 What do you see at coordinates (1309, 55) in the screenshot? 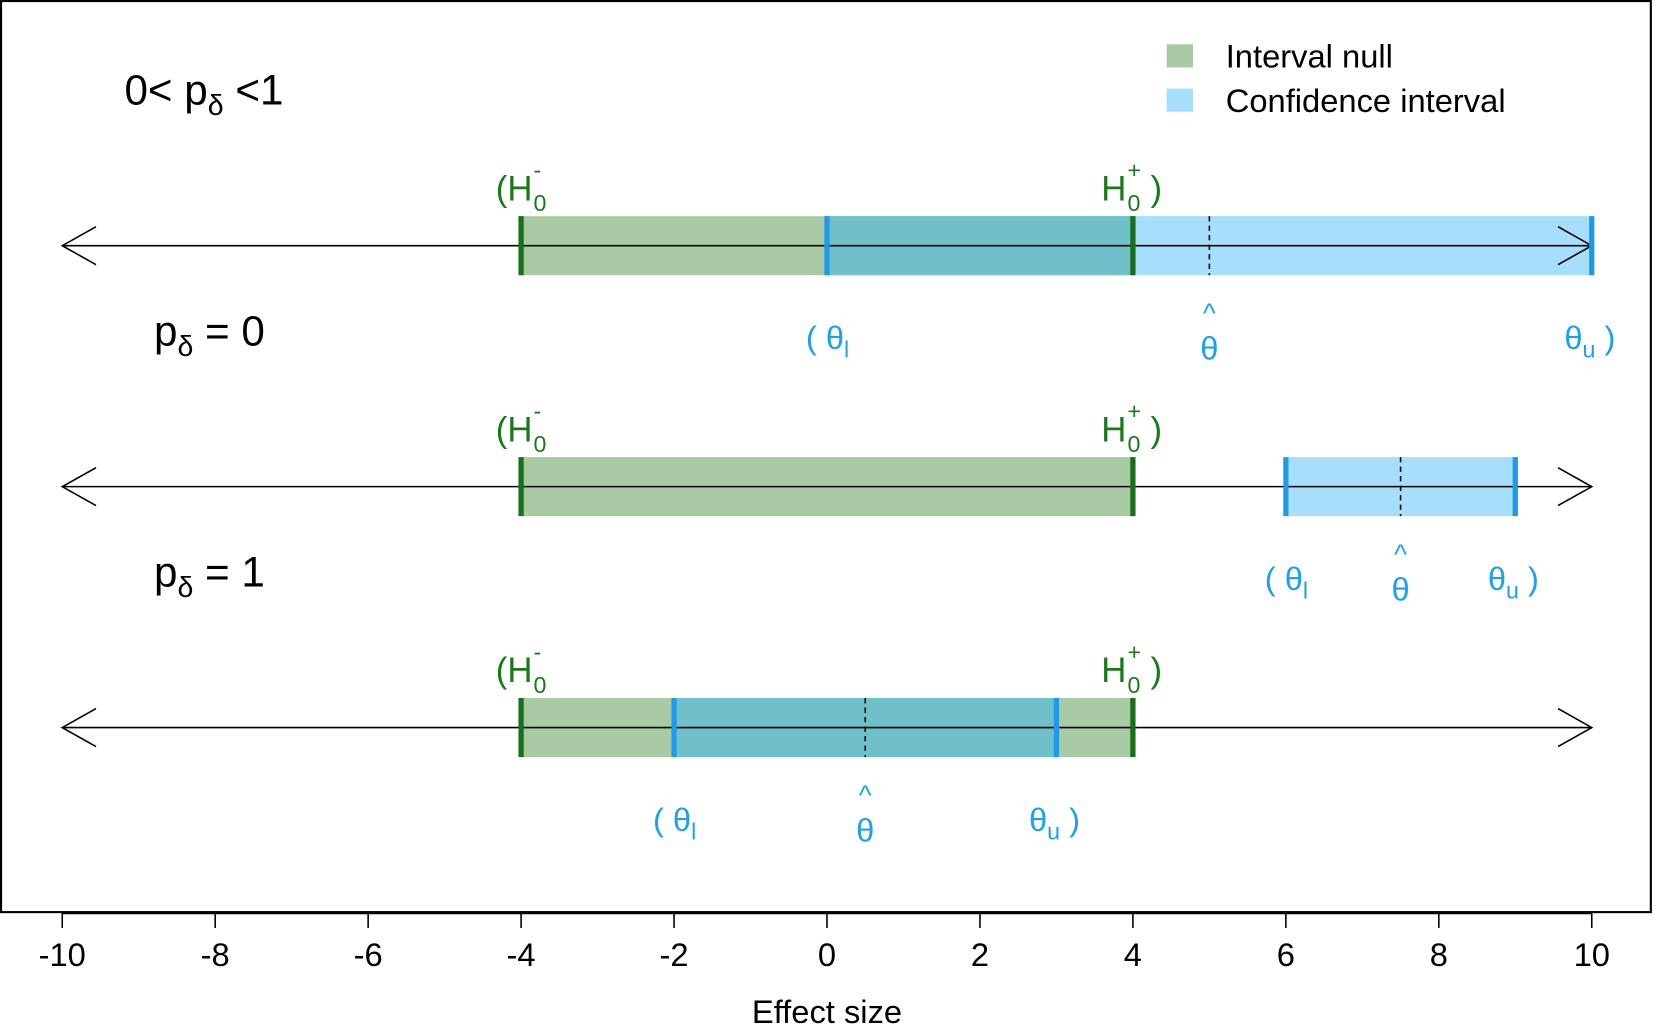
I see `legend-label-null: Interval null` at bounding box center [1309, 55].